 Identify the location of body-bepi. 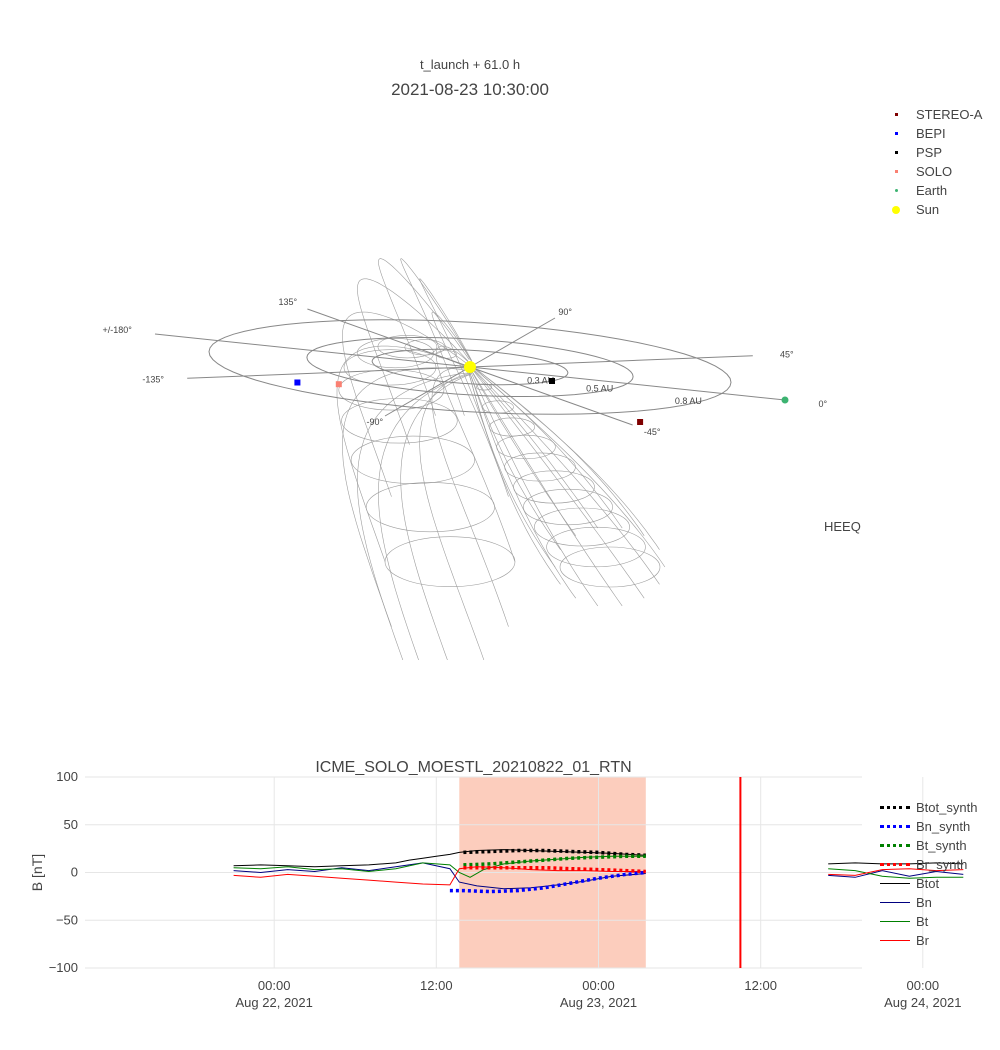
(297, 382).